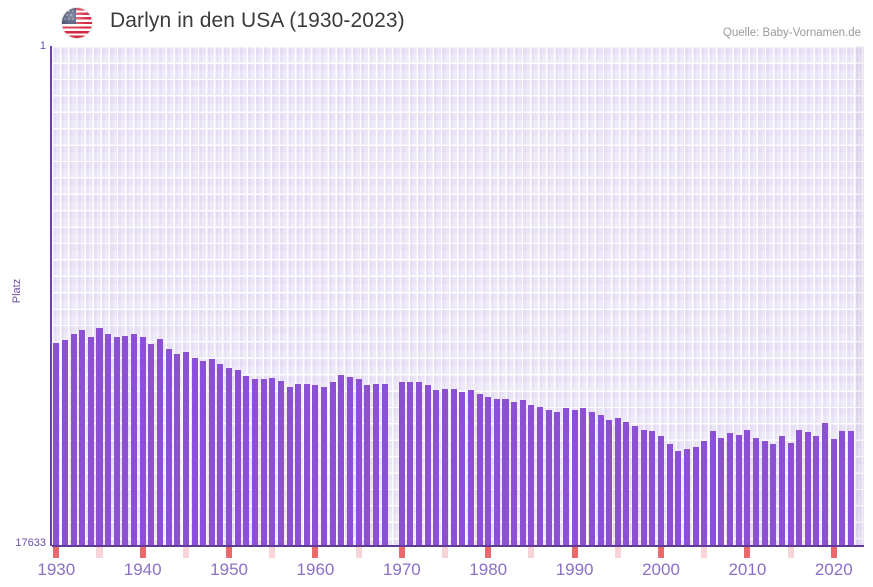 The width and height of the screenshot is (873, 587). Describe the element at coordinates (90, 441) in the screenshot. I see `bar-1934` at that location.